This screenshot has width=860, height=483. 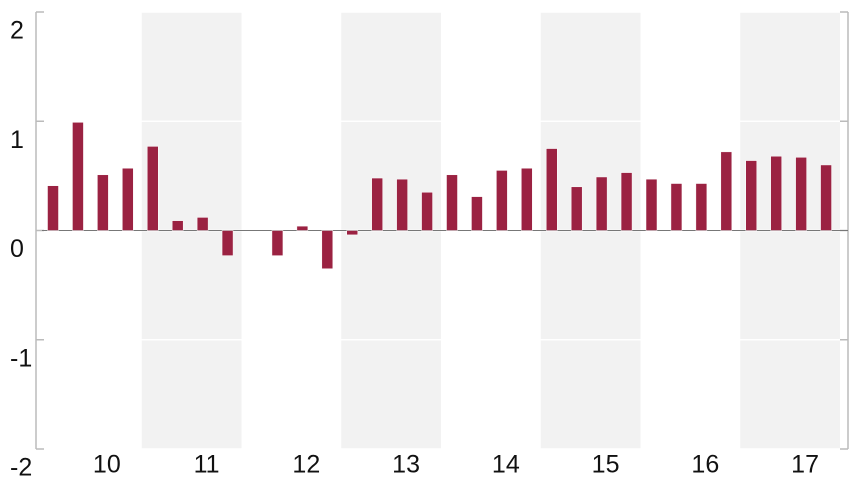 What do you see at coordinates (107, 465) in the screenshot?
I see `x-group-label: 10` at bounding box center [107, 465].